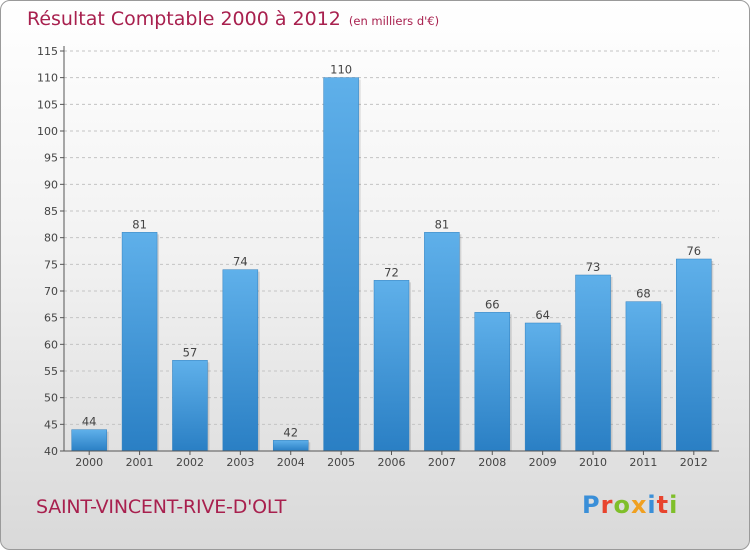 This screenshot has height=550, width=750. I want to click on y-tick-label: 90, so click(51, 184).